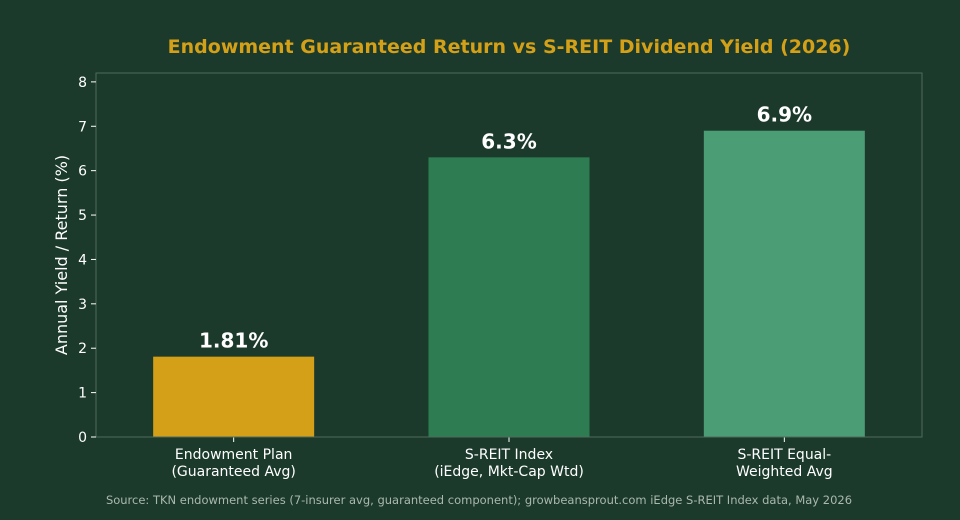  I want to click on y-tick-label: 0, so click(82, 438).